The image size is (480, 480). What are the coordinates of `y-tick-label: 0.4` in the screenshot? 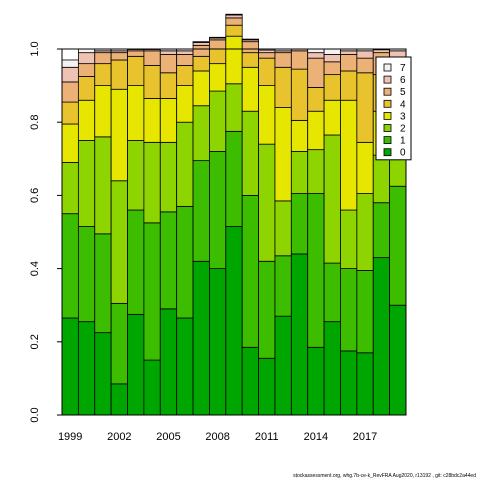 It's located at (35, 268).